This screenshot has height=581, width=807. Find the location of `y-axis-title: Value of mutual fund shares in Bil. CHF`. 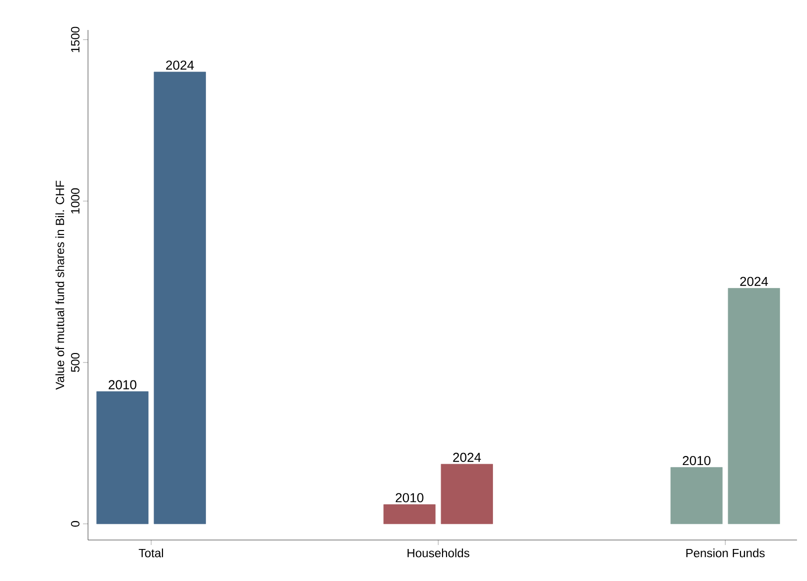

y-axis-title: Value of mutual fund shares in Bil. CHF is located at coordinates (59, 285).